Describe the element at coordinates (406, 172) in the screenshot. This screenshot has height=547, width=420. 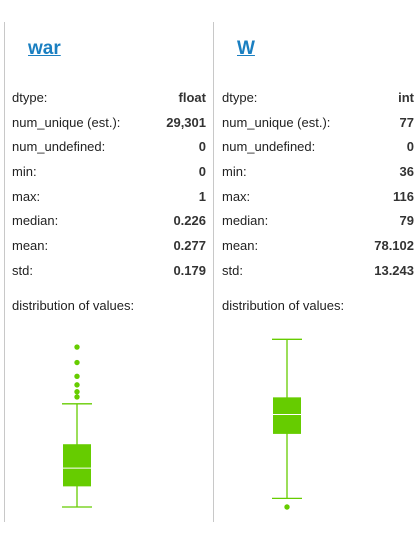
I see `stat-value: 36` at that location.